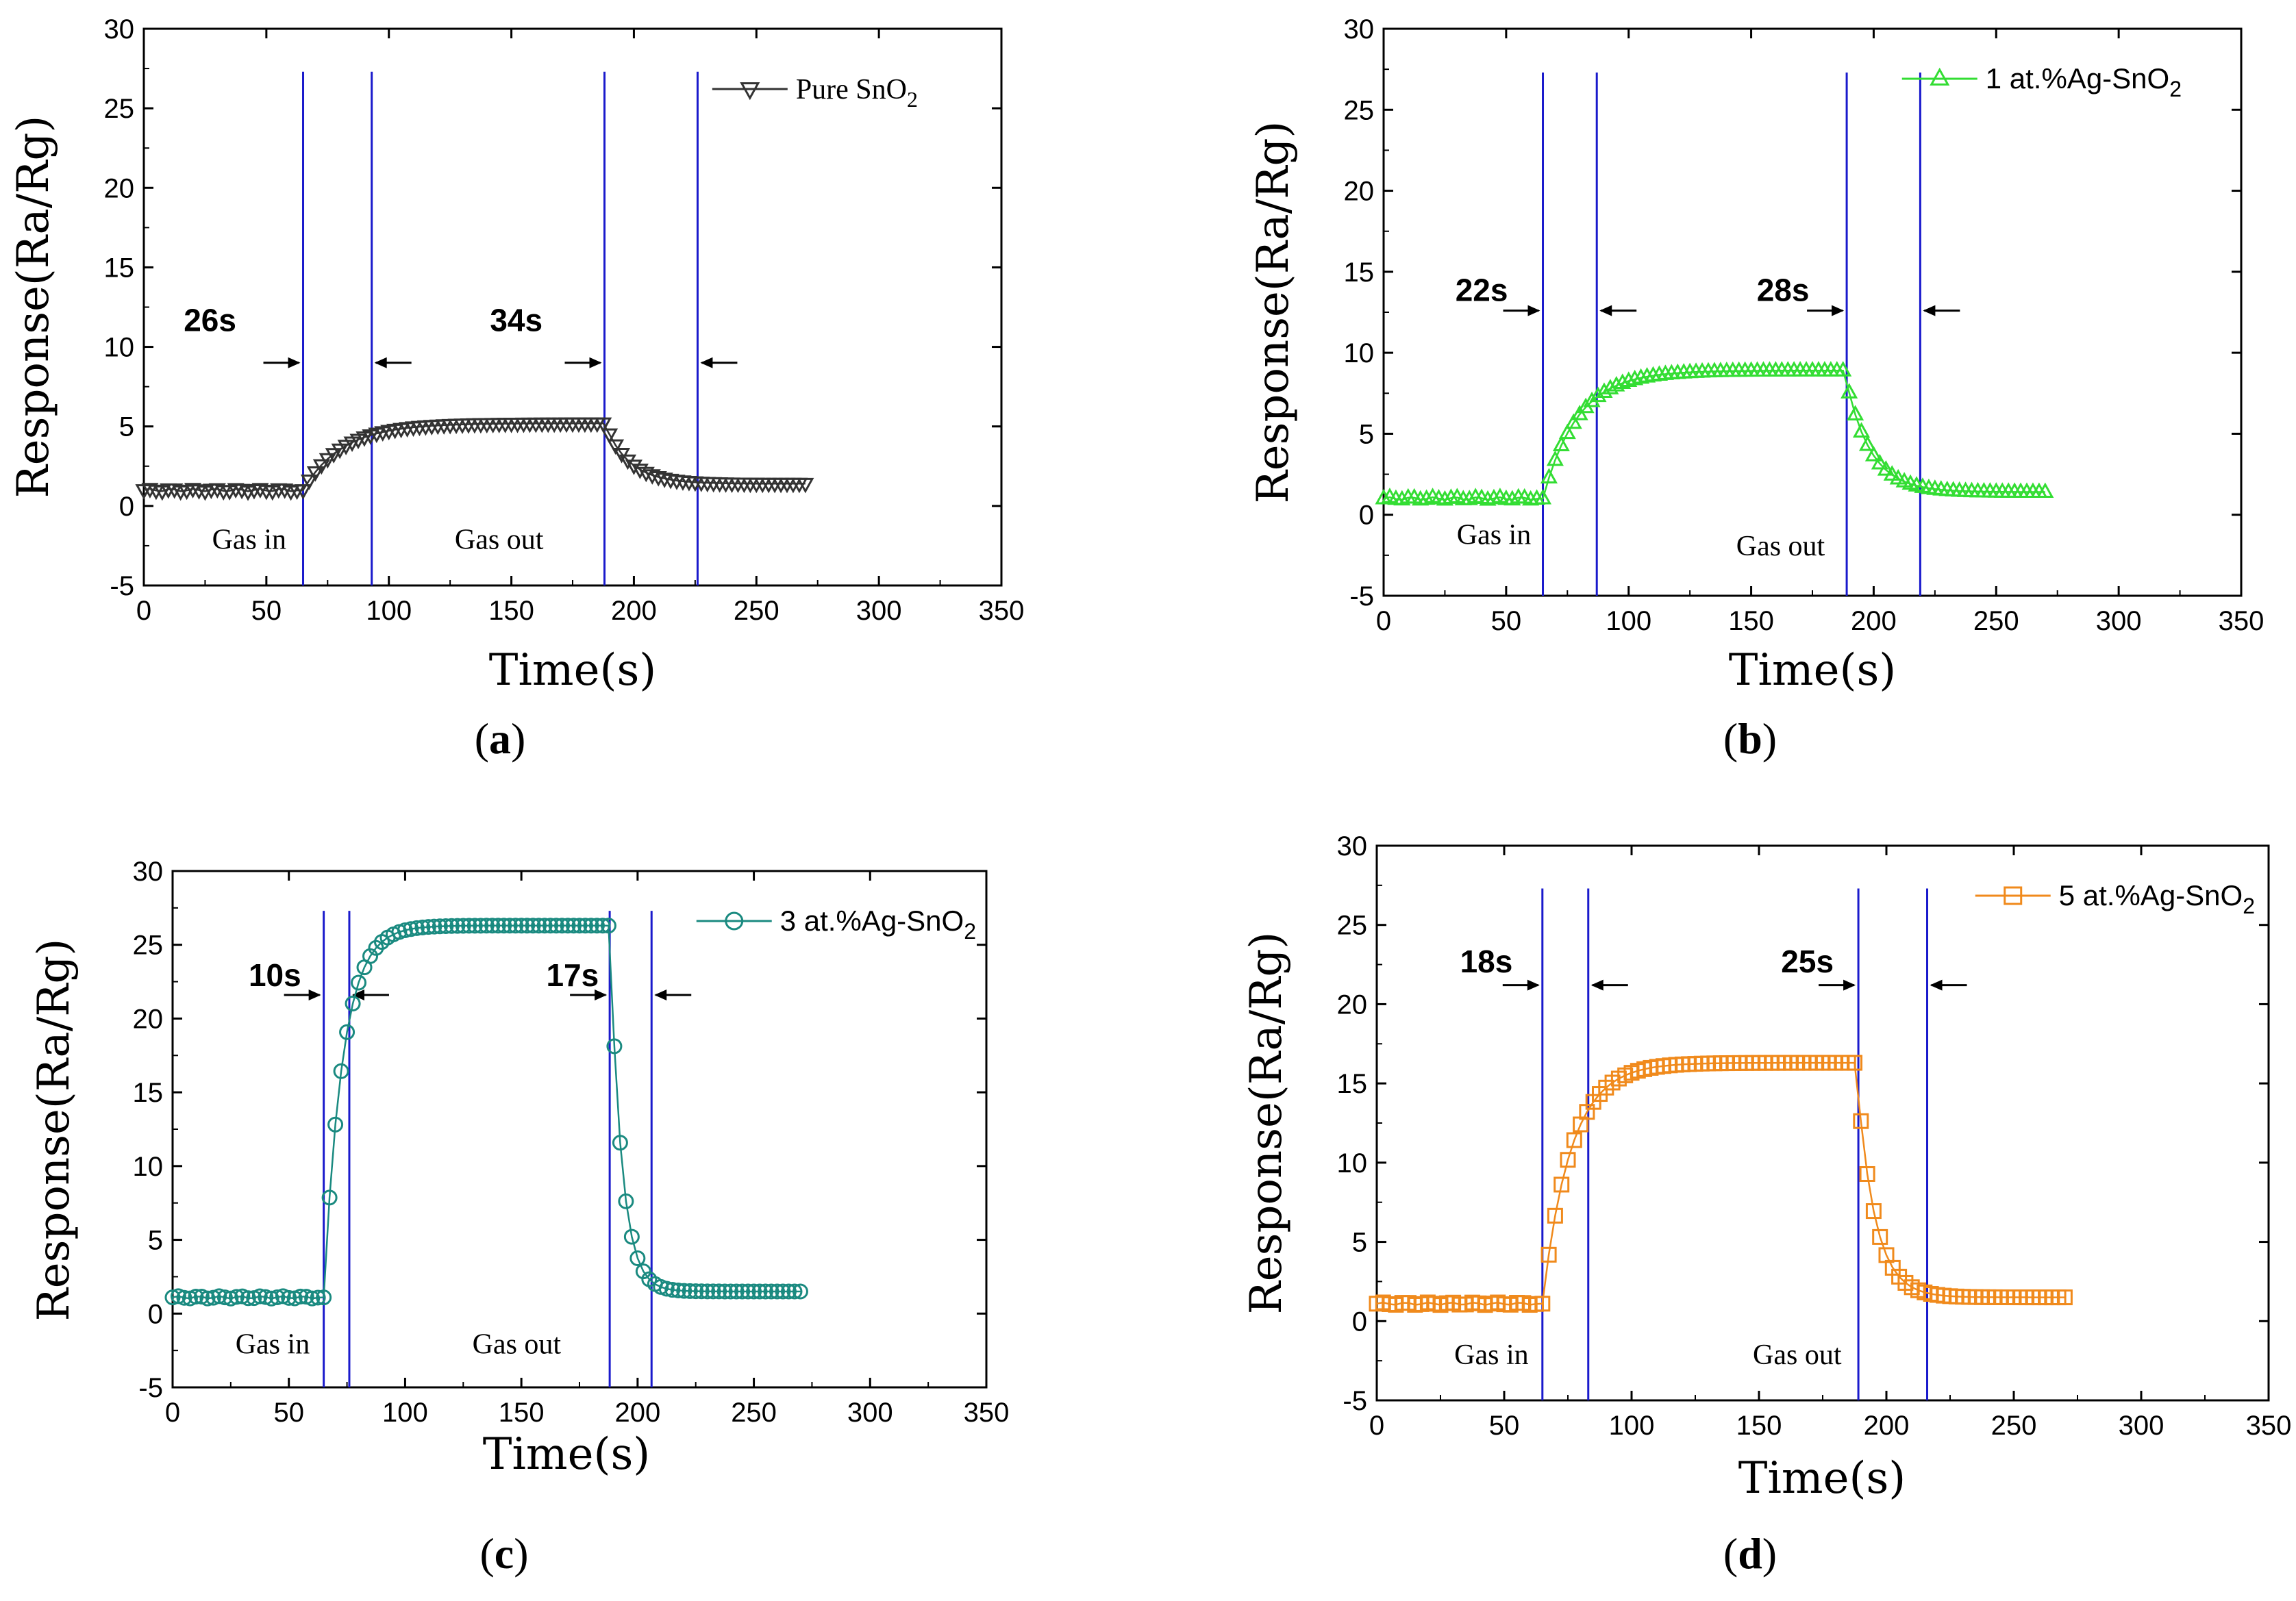 The height and width of the screenshot is (1601, 2296). Describe the element at coordinates (148, 1019) in the screenshot. I see `y-tick-label: 20` at that location.